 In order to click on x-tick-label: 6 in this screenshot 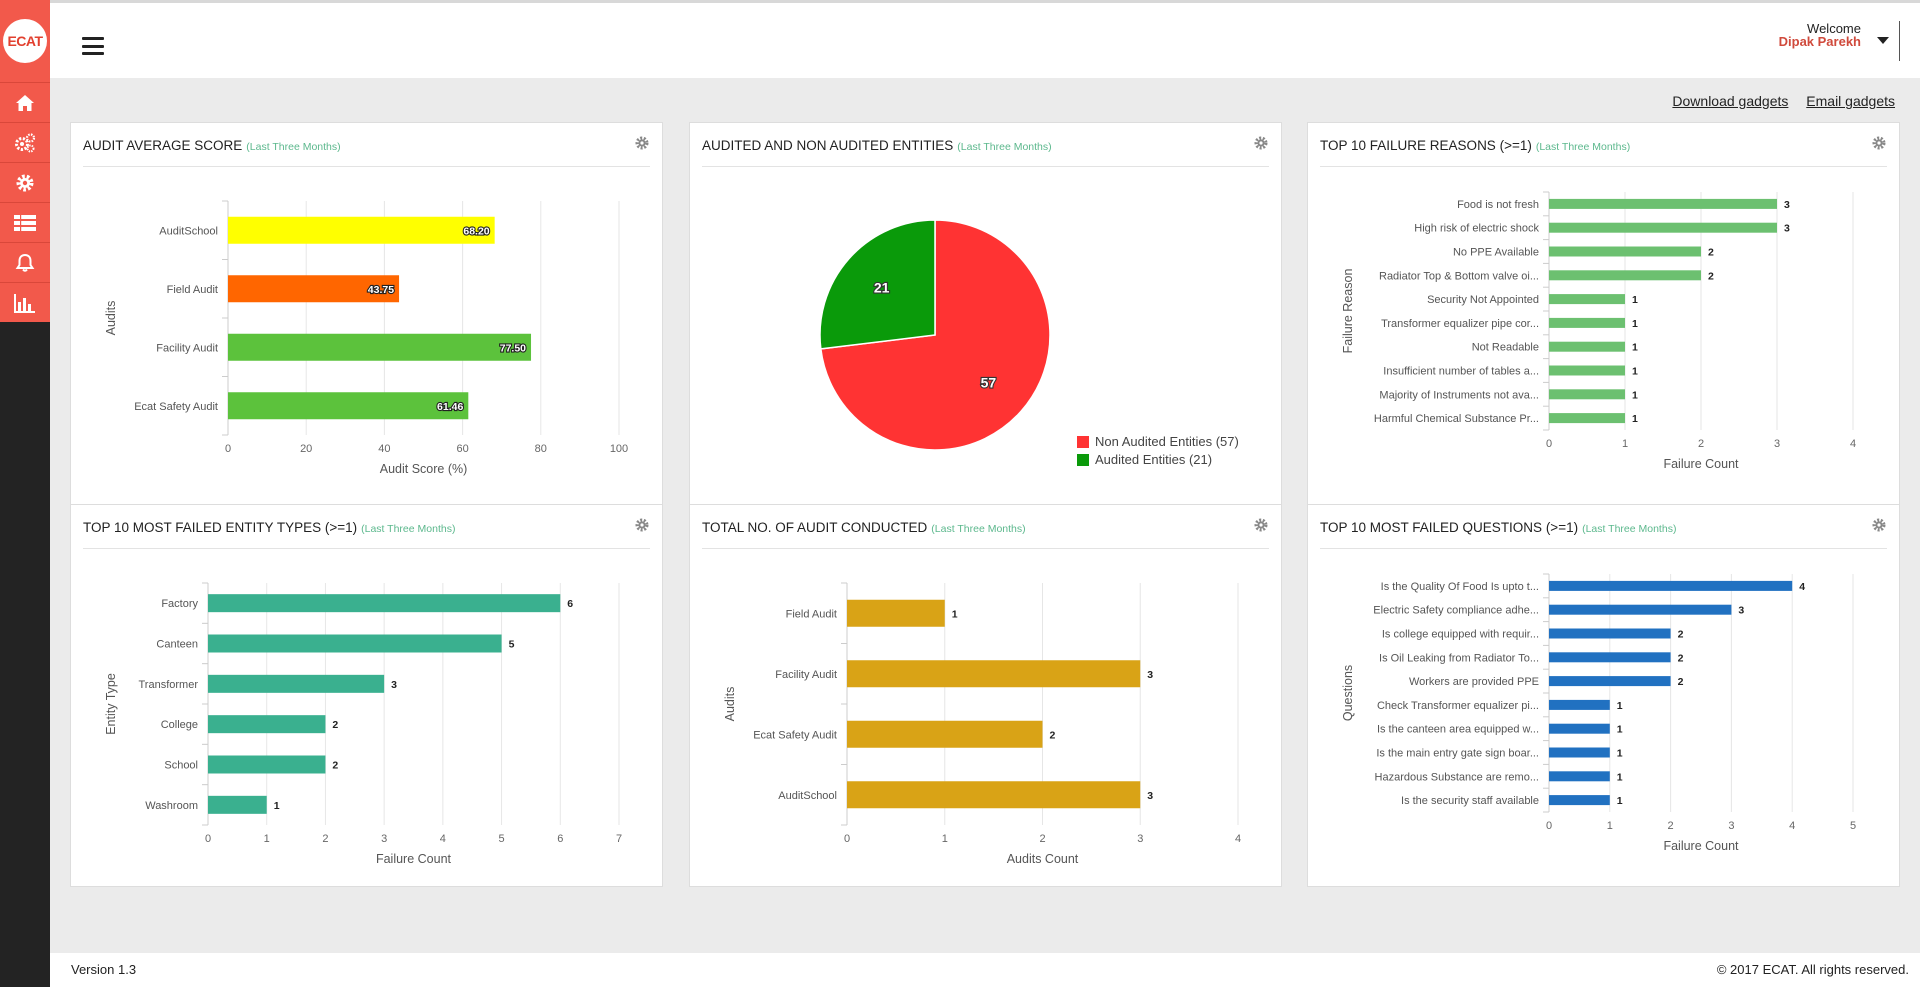, I will do `click(560, 839)`.